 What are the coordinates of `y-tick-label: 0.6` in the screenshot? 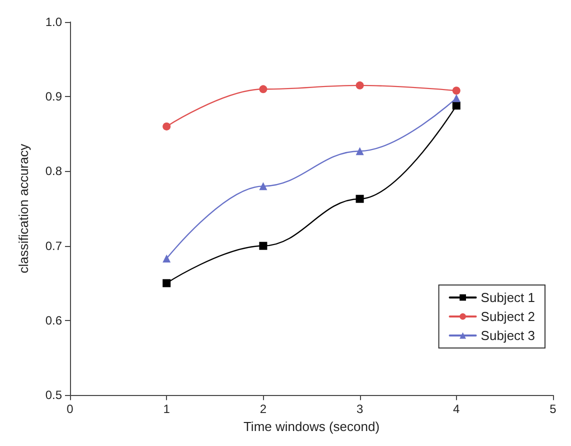 It's located at (53, 320).